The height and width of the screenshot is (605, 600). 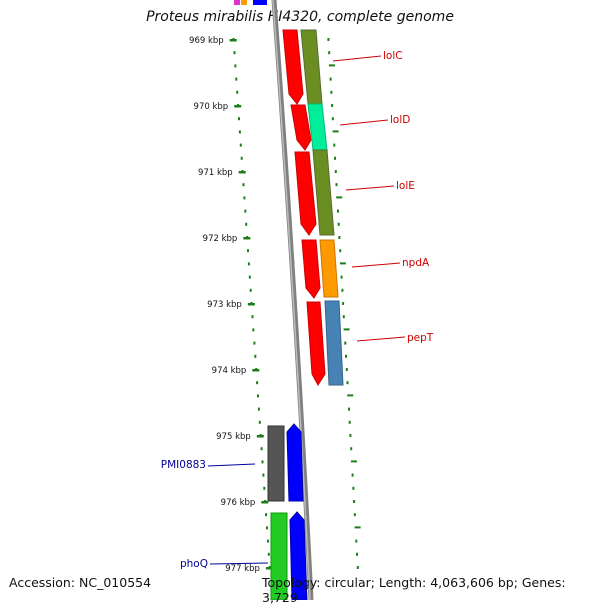 What do you see at coordinates (311, 67) in the screenshot?
I see `cog-block-lolC` at bounding box center [311, 67].